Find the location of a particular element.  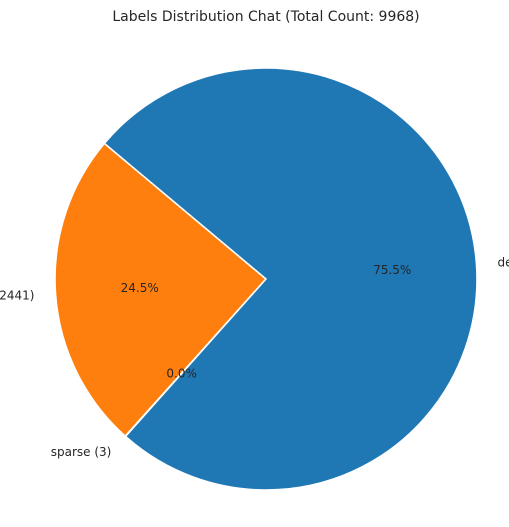

pct-label-sparse: 0.0% is located at coordinates (181, 373).